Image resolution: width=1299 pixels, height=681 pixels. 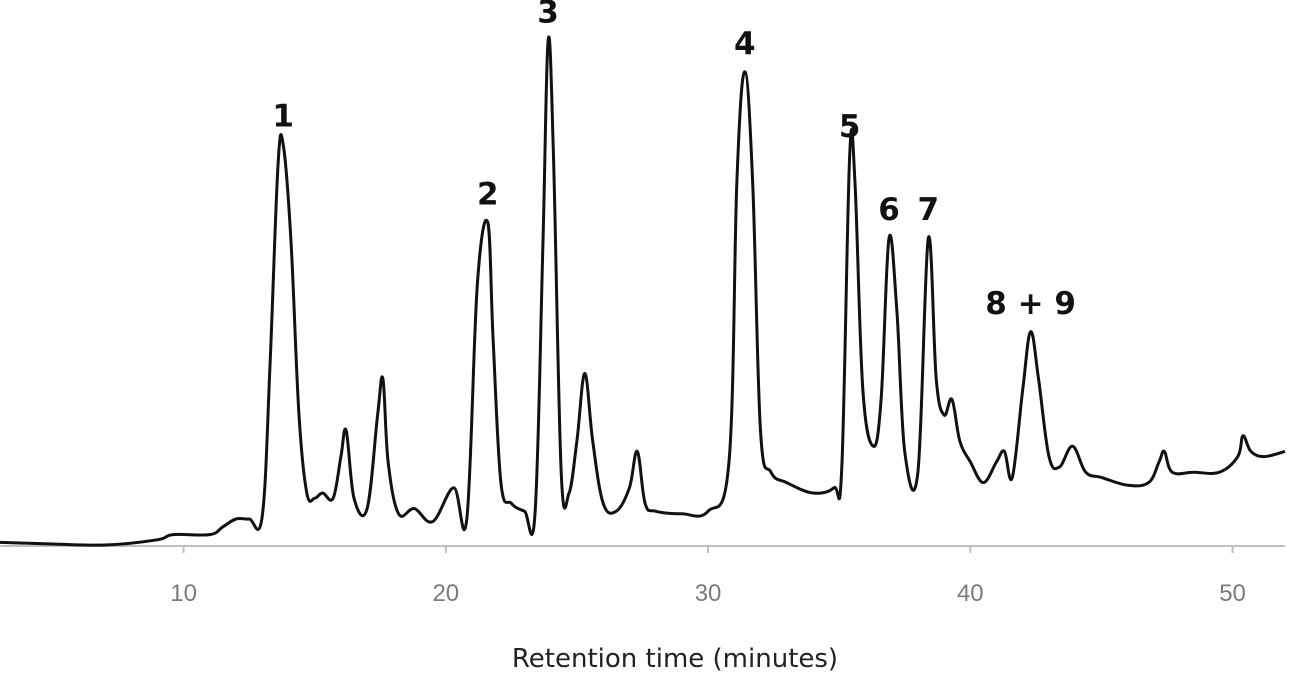 What do you see at coordinates (1030, 304) in the screenshot?
I see `peak-label: 8 + 9` at bounding box center [1030, 304].